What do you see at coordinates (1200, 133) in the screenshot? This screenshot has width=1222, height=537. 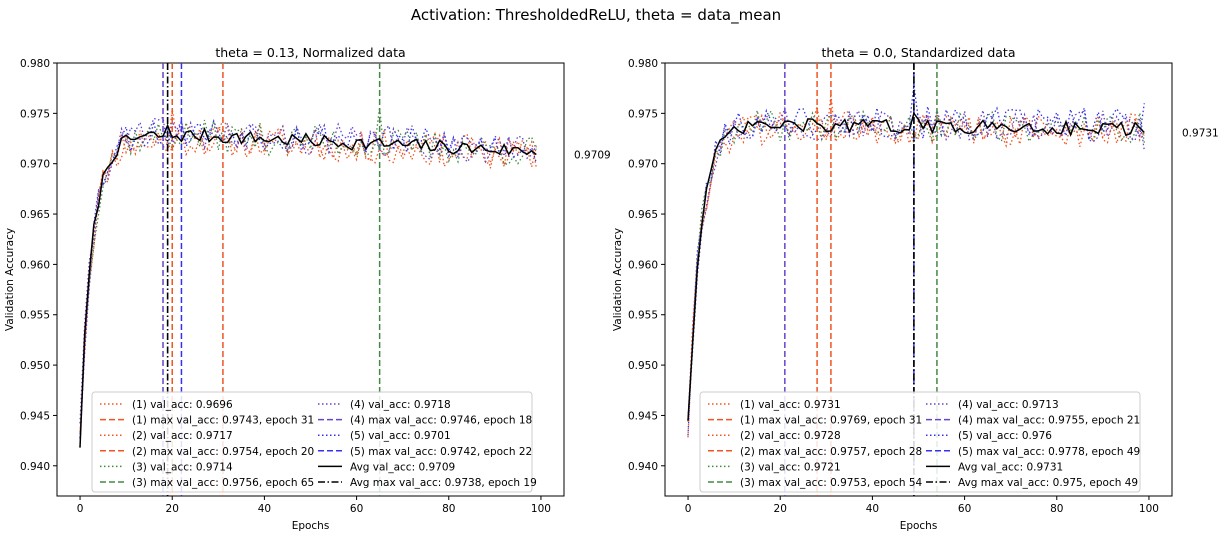 I see `avg-final-label: 0.9731` at bounding box center [1200, 133].